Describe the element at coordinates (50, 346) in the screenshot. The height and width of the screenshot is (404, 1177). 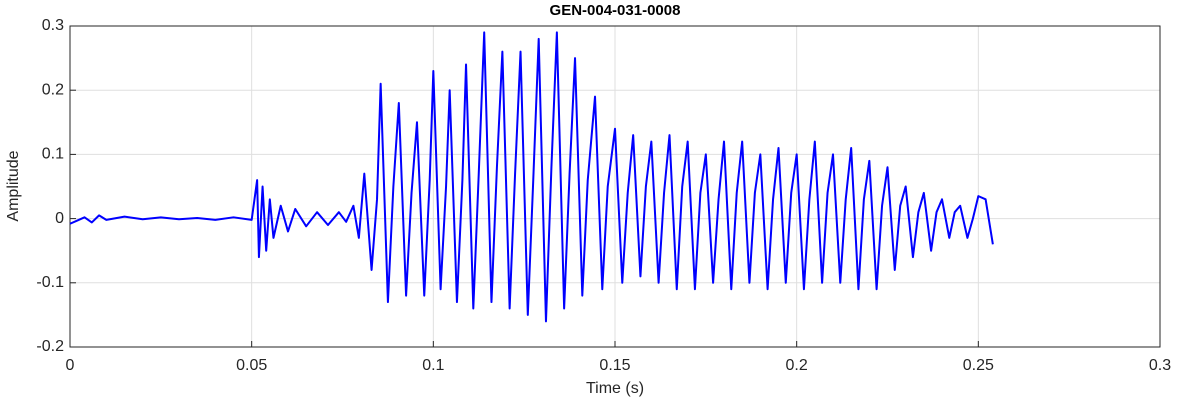
I see `y-tick-label: -0.2` at that location.